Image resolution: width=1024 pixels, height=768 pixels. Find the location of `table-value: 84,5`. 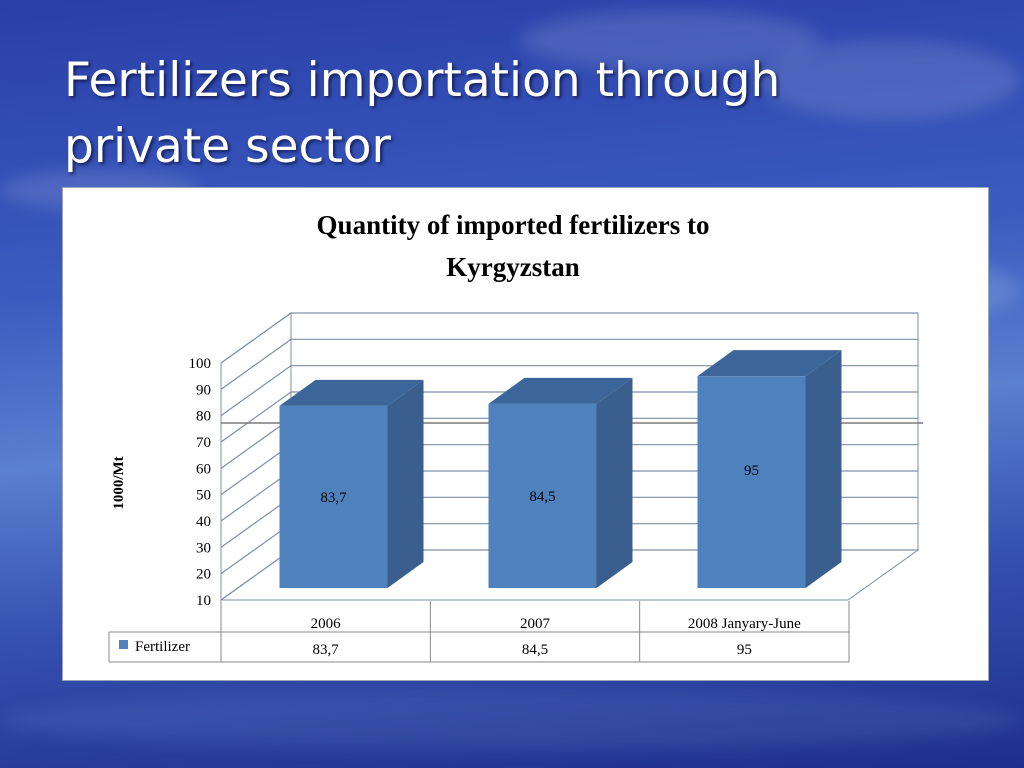

table-value: 84,5 is located at coordinates (535, 650).